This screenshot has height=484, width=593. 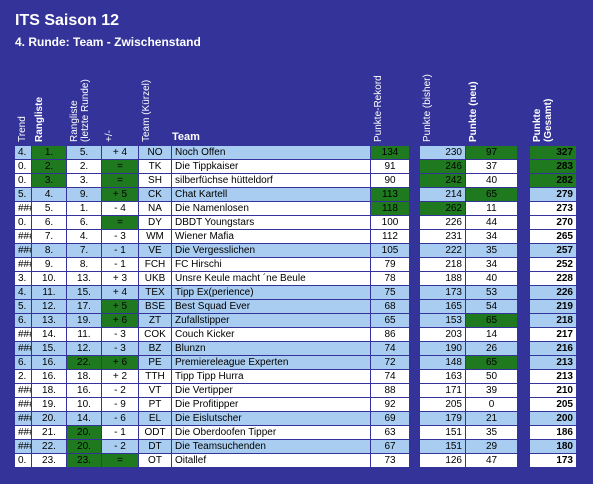 I want to click on table-cell: 34, so click(x=491, y=264).